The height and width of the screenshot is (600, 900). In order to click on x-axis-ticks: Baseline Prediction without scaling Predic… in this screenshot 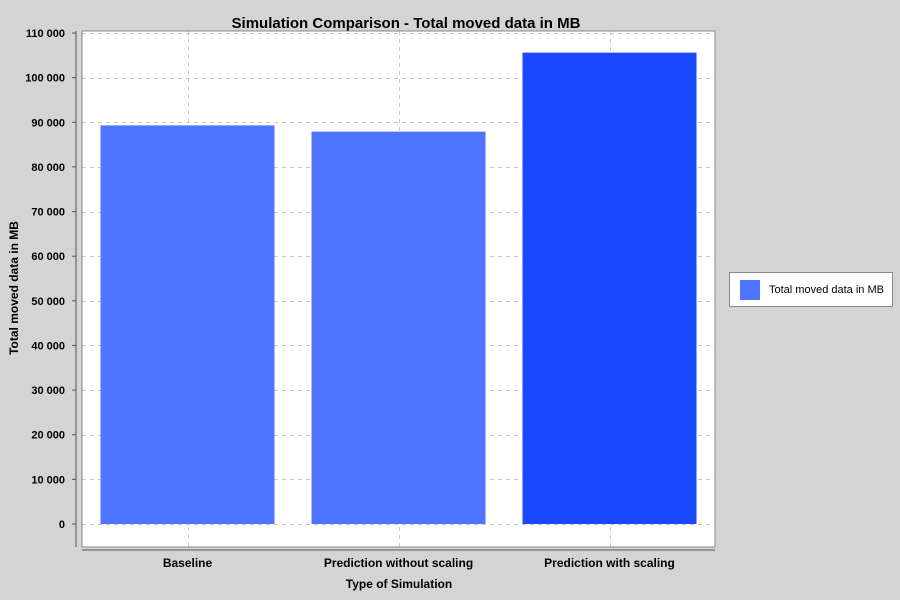, I will do `click(419, 563)`.